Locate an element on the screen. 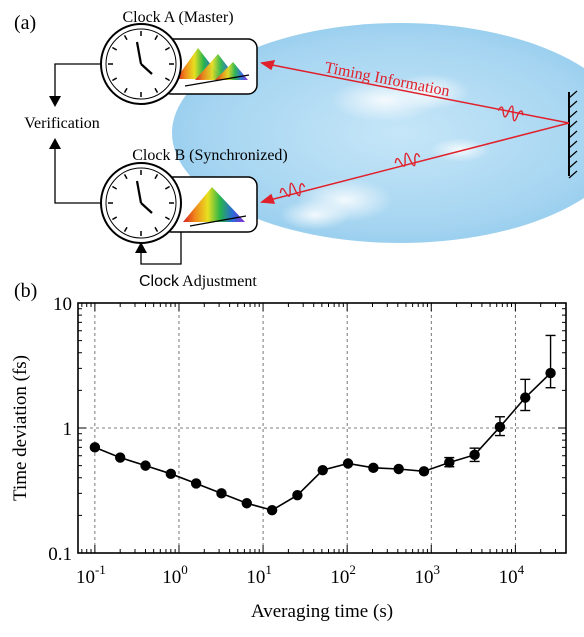 The width and height of the screenshot is (584, 637). verification-loop is located at coordinates (77, 133).